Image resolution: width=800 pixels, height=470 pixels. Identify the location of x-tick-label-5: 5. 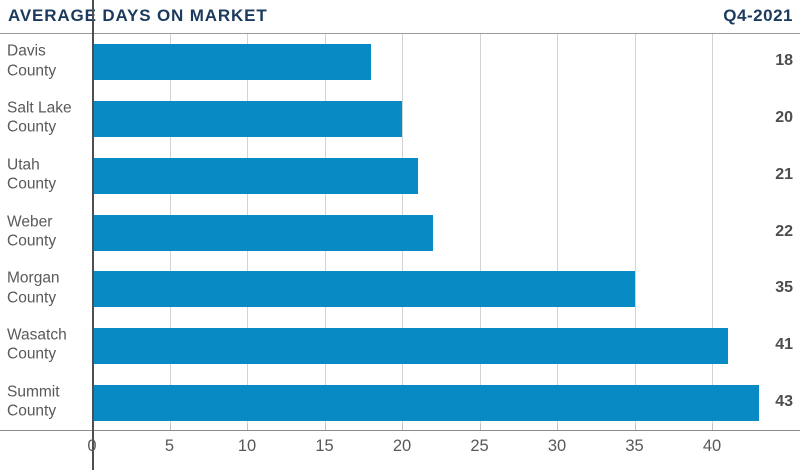
(169, 446).